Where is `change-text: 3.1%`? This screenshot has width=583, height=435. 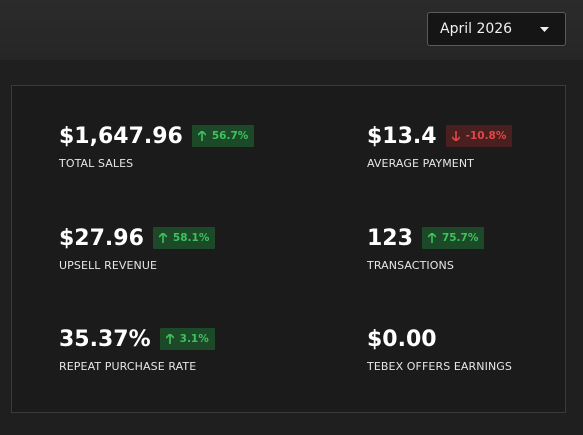 change-text: 3.1% is located at coordinates (194, 339).